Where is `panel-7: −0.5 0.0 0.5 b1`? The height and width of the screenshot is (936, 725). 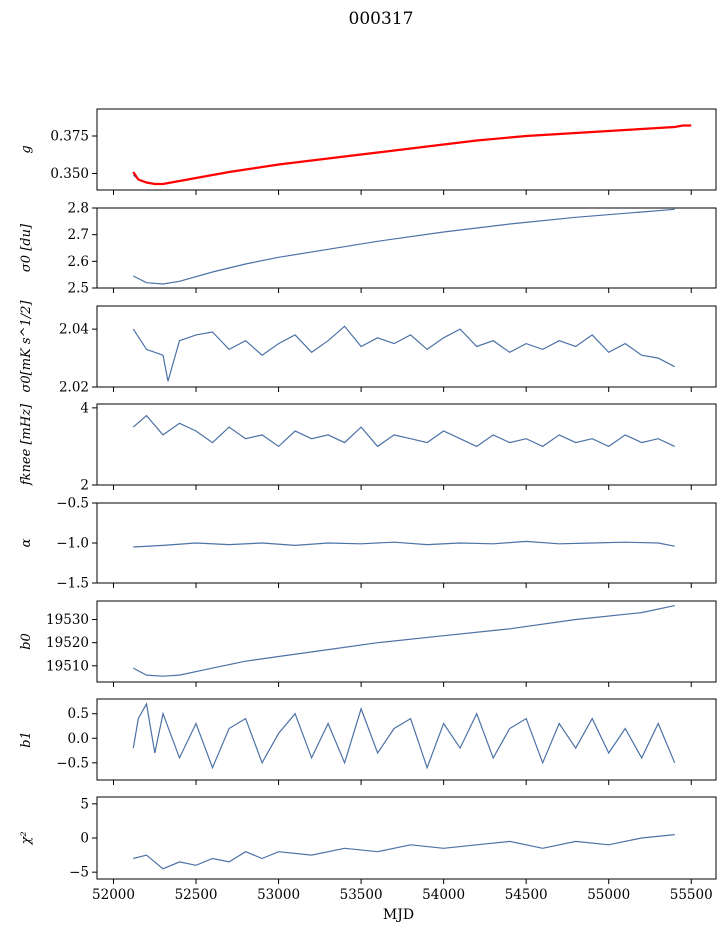
panel-7: −0.5 0.0 0.5 b1 is located at coordinates (368, 741).